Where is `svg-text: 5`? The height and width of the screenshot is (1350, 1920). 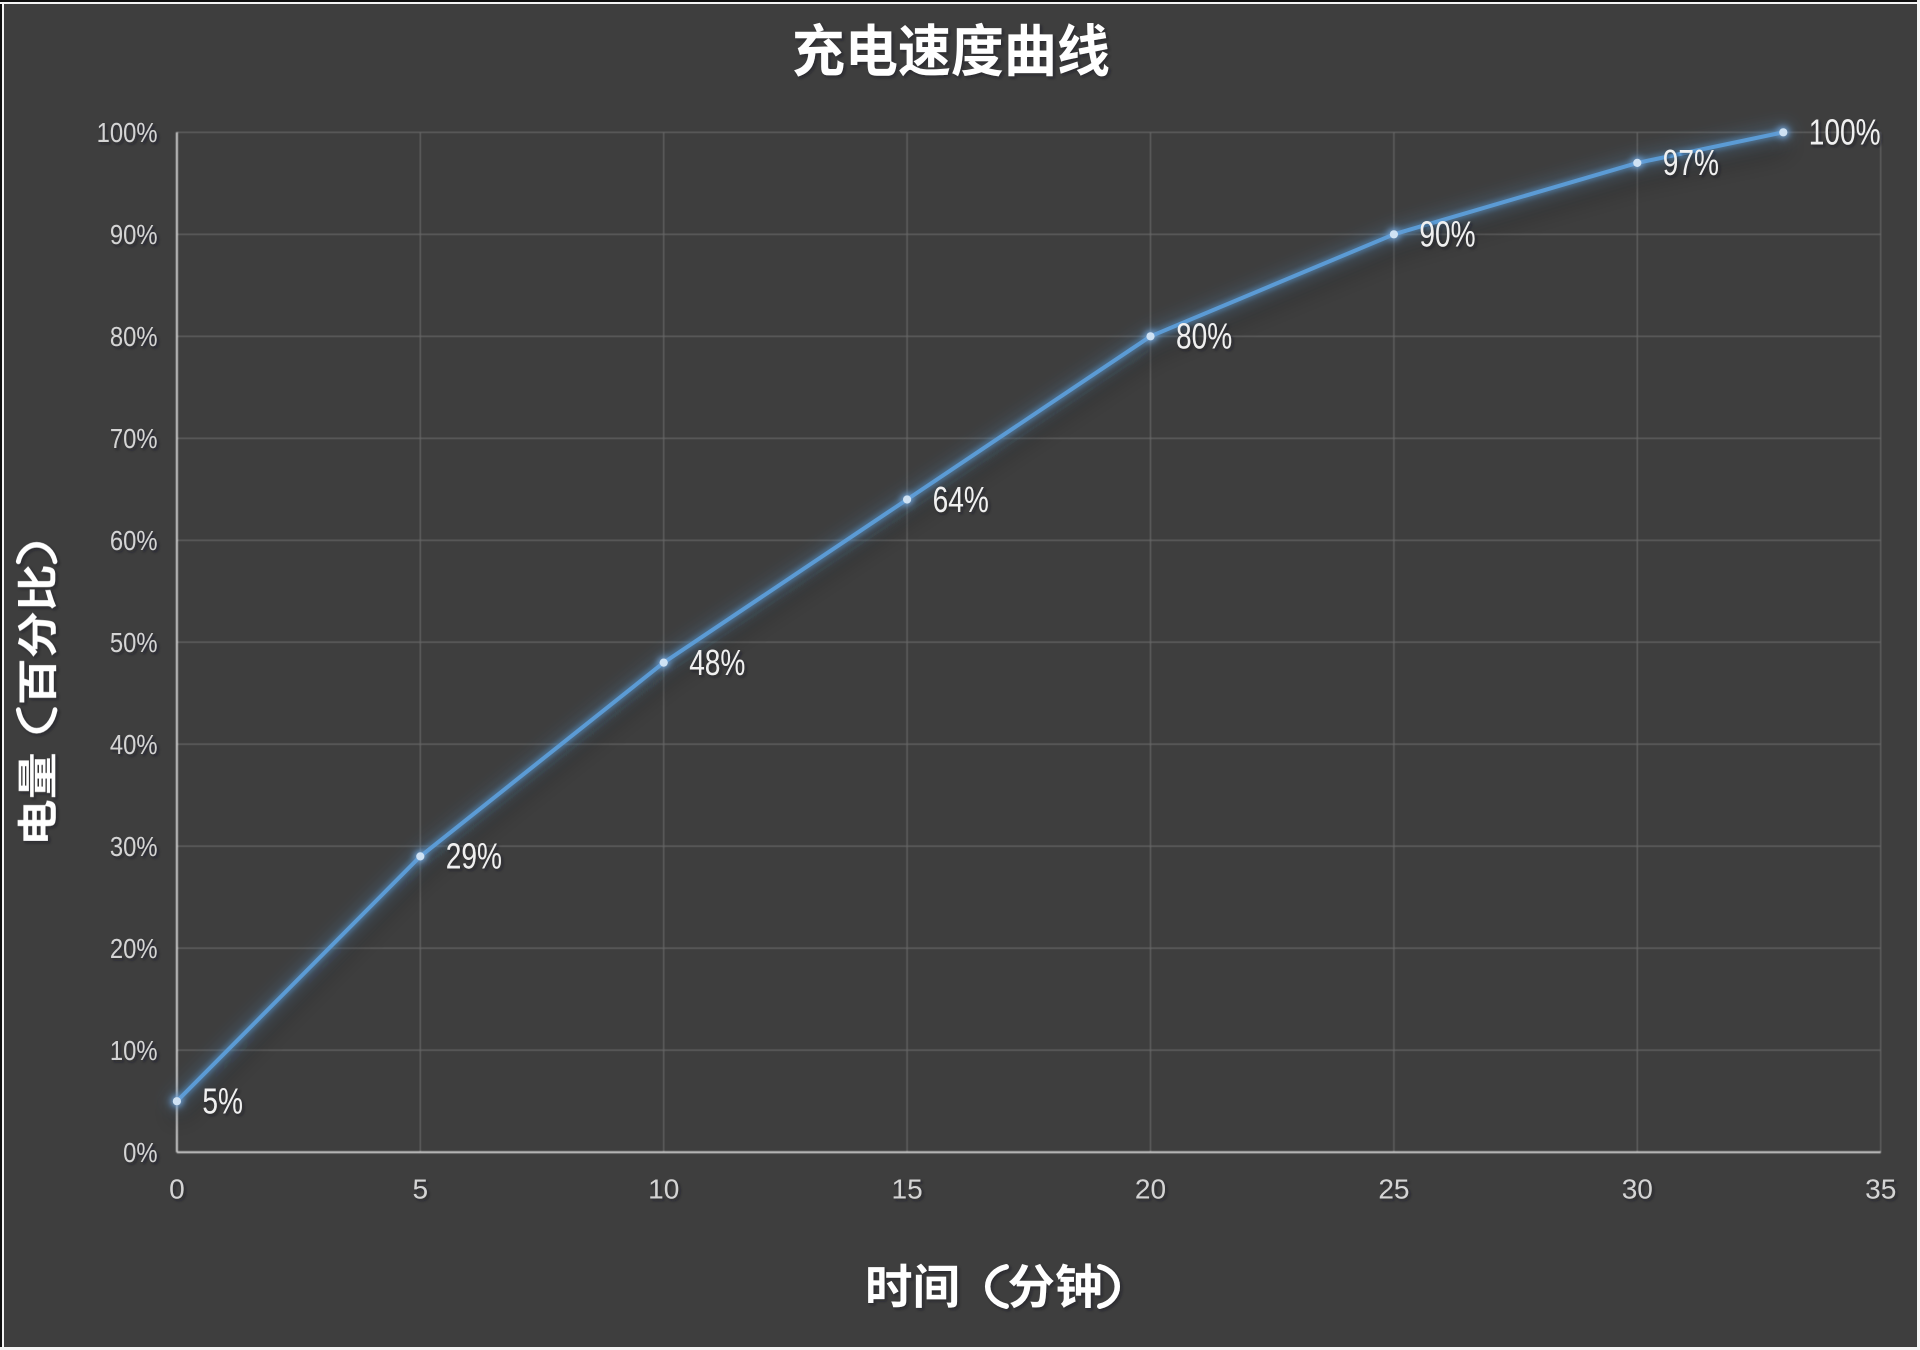 svg-text: 5 is located at coordinates (421, 1189).